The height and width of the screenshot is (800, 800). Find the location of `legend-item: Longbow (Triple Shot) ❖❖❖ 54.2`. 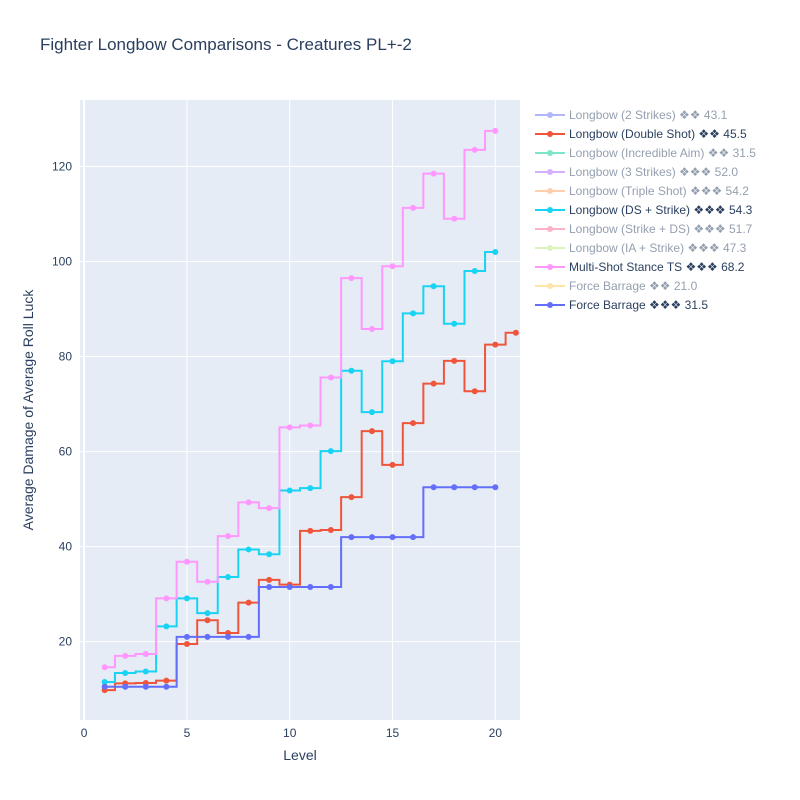

legend-item: Longbow (Triple Shot) ❖❖❖ 54.2 is located at coordinates (642, 191).